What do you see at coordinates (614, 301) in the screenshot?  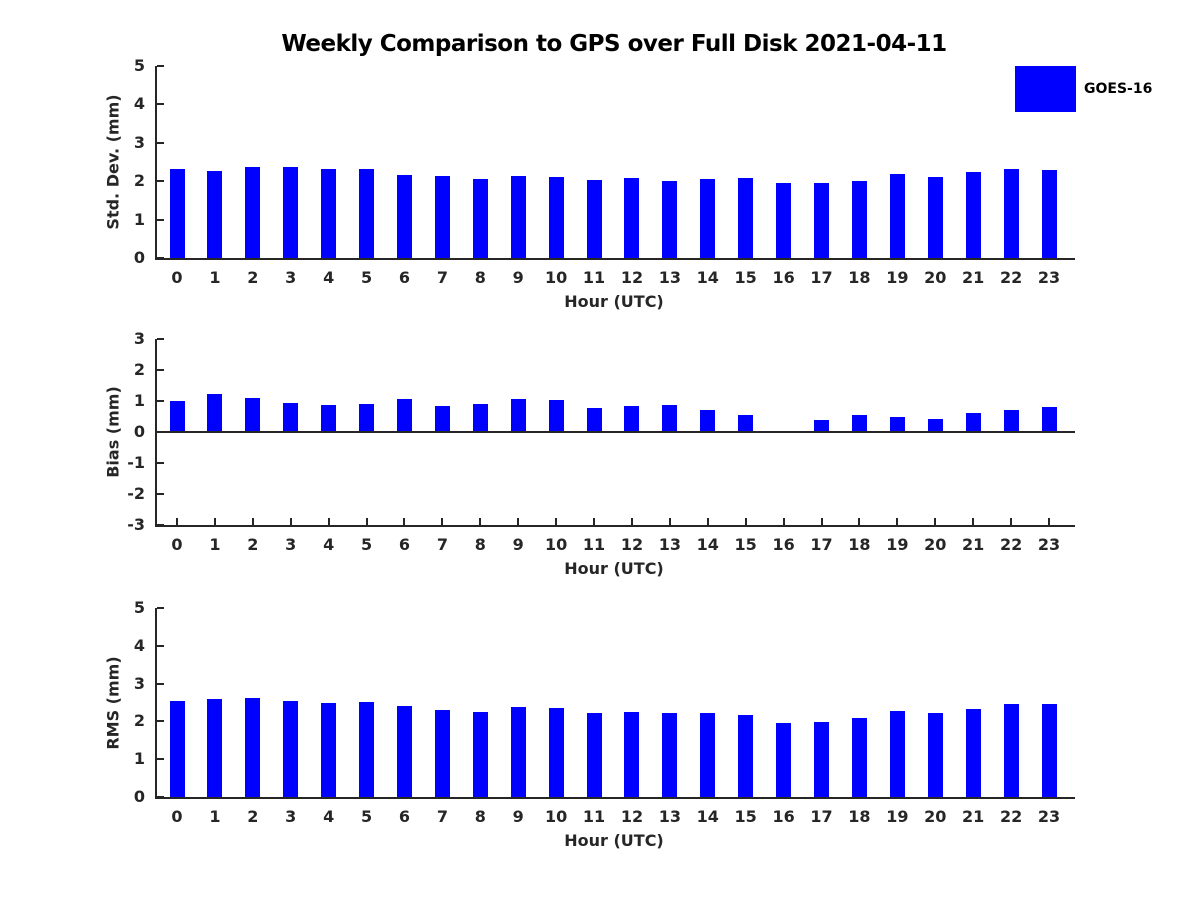 I see `x-axis-title-std-dev: Hour (UTC)` at bounding box center [614, 301].